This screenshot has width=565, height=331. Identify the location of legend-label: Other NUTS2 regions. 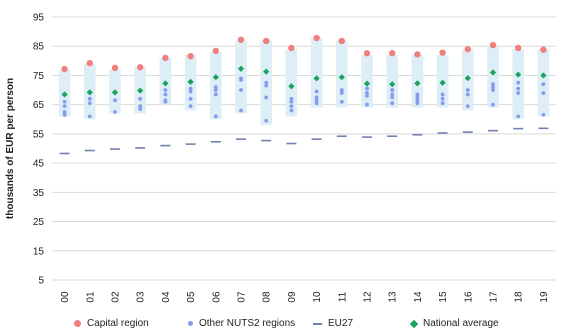
(247, 323).